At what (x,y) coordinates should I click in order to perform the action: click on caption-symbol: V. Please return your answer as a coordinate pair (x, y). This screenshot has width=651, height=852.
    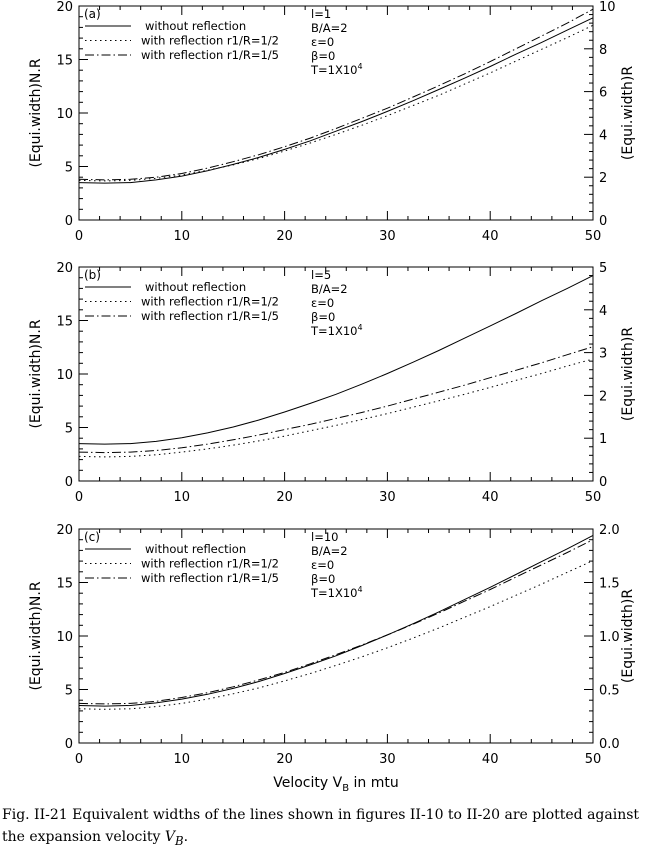
    Looking at the image, I should click on (169, 837).